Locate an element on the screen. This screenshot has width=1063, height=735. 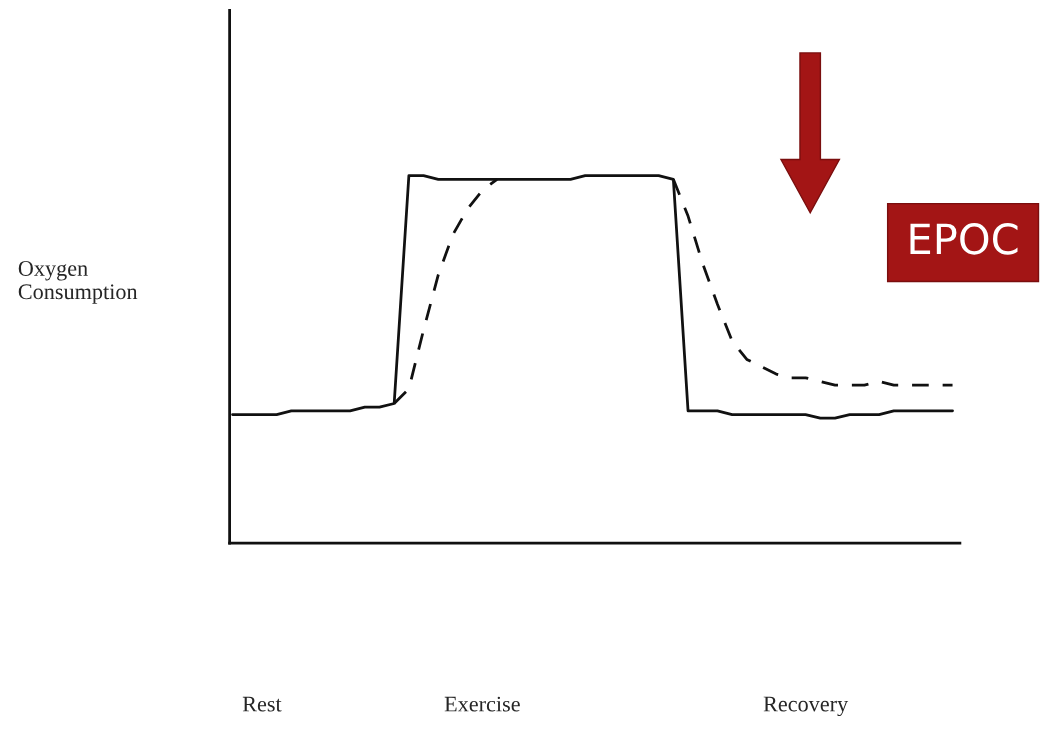
x-tick-label: Recovery is located at coordinates (806, 706).